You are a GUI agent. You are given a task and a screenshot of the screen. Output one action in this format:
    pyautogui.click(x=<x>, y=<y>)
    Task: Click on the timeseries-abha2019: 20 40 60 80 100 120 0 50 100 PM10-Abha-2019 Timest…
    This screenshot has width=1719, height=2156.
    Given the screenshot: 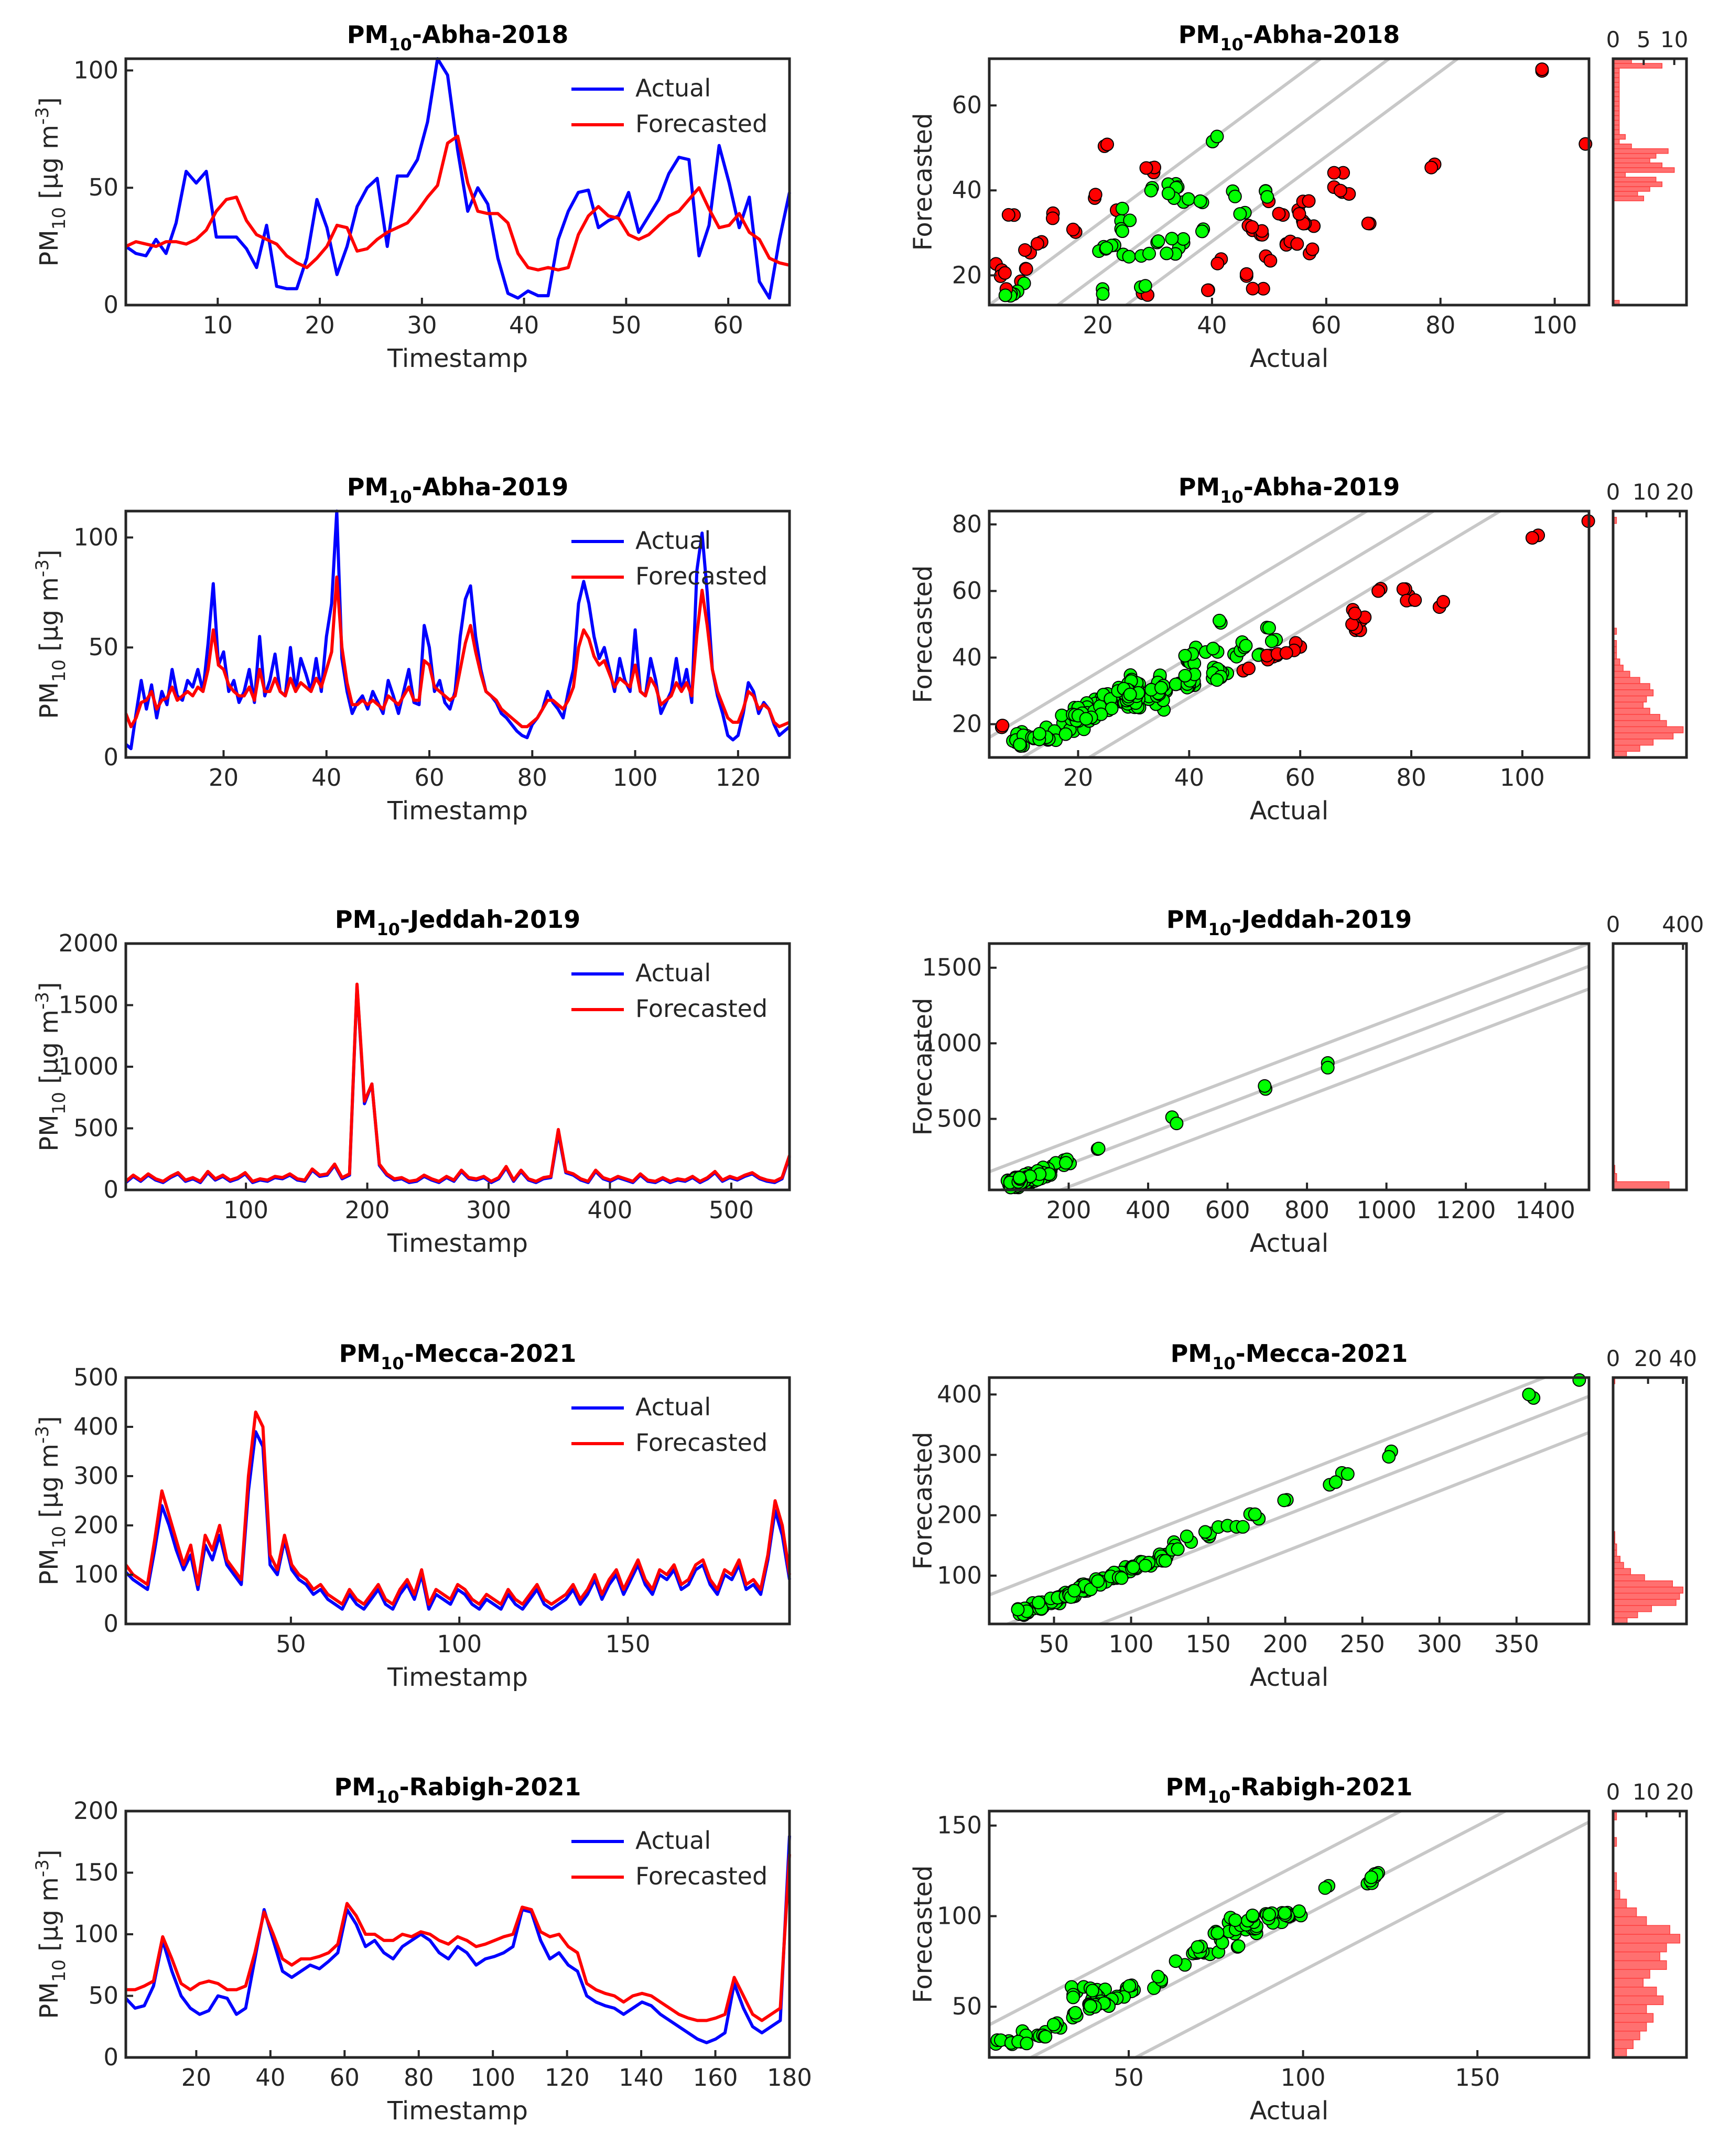 What is the action you would take?
    pyautogui.click(x=411, y=649)
    